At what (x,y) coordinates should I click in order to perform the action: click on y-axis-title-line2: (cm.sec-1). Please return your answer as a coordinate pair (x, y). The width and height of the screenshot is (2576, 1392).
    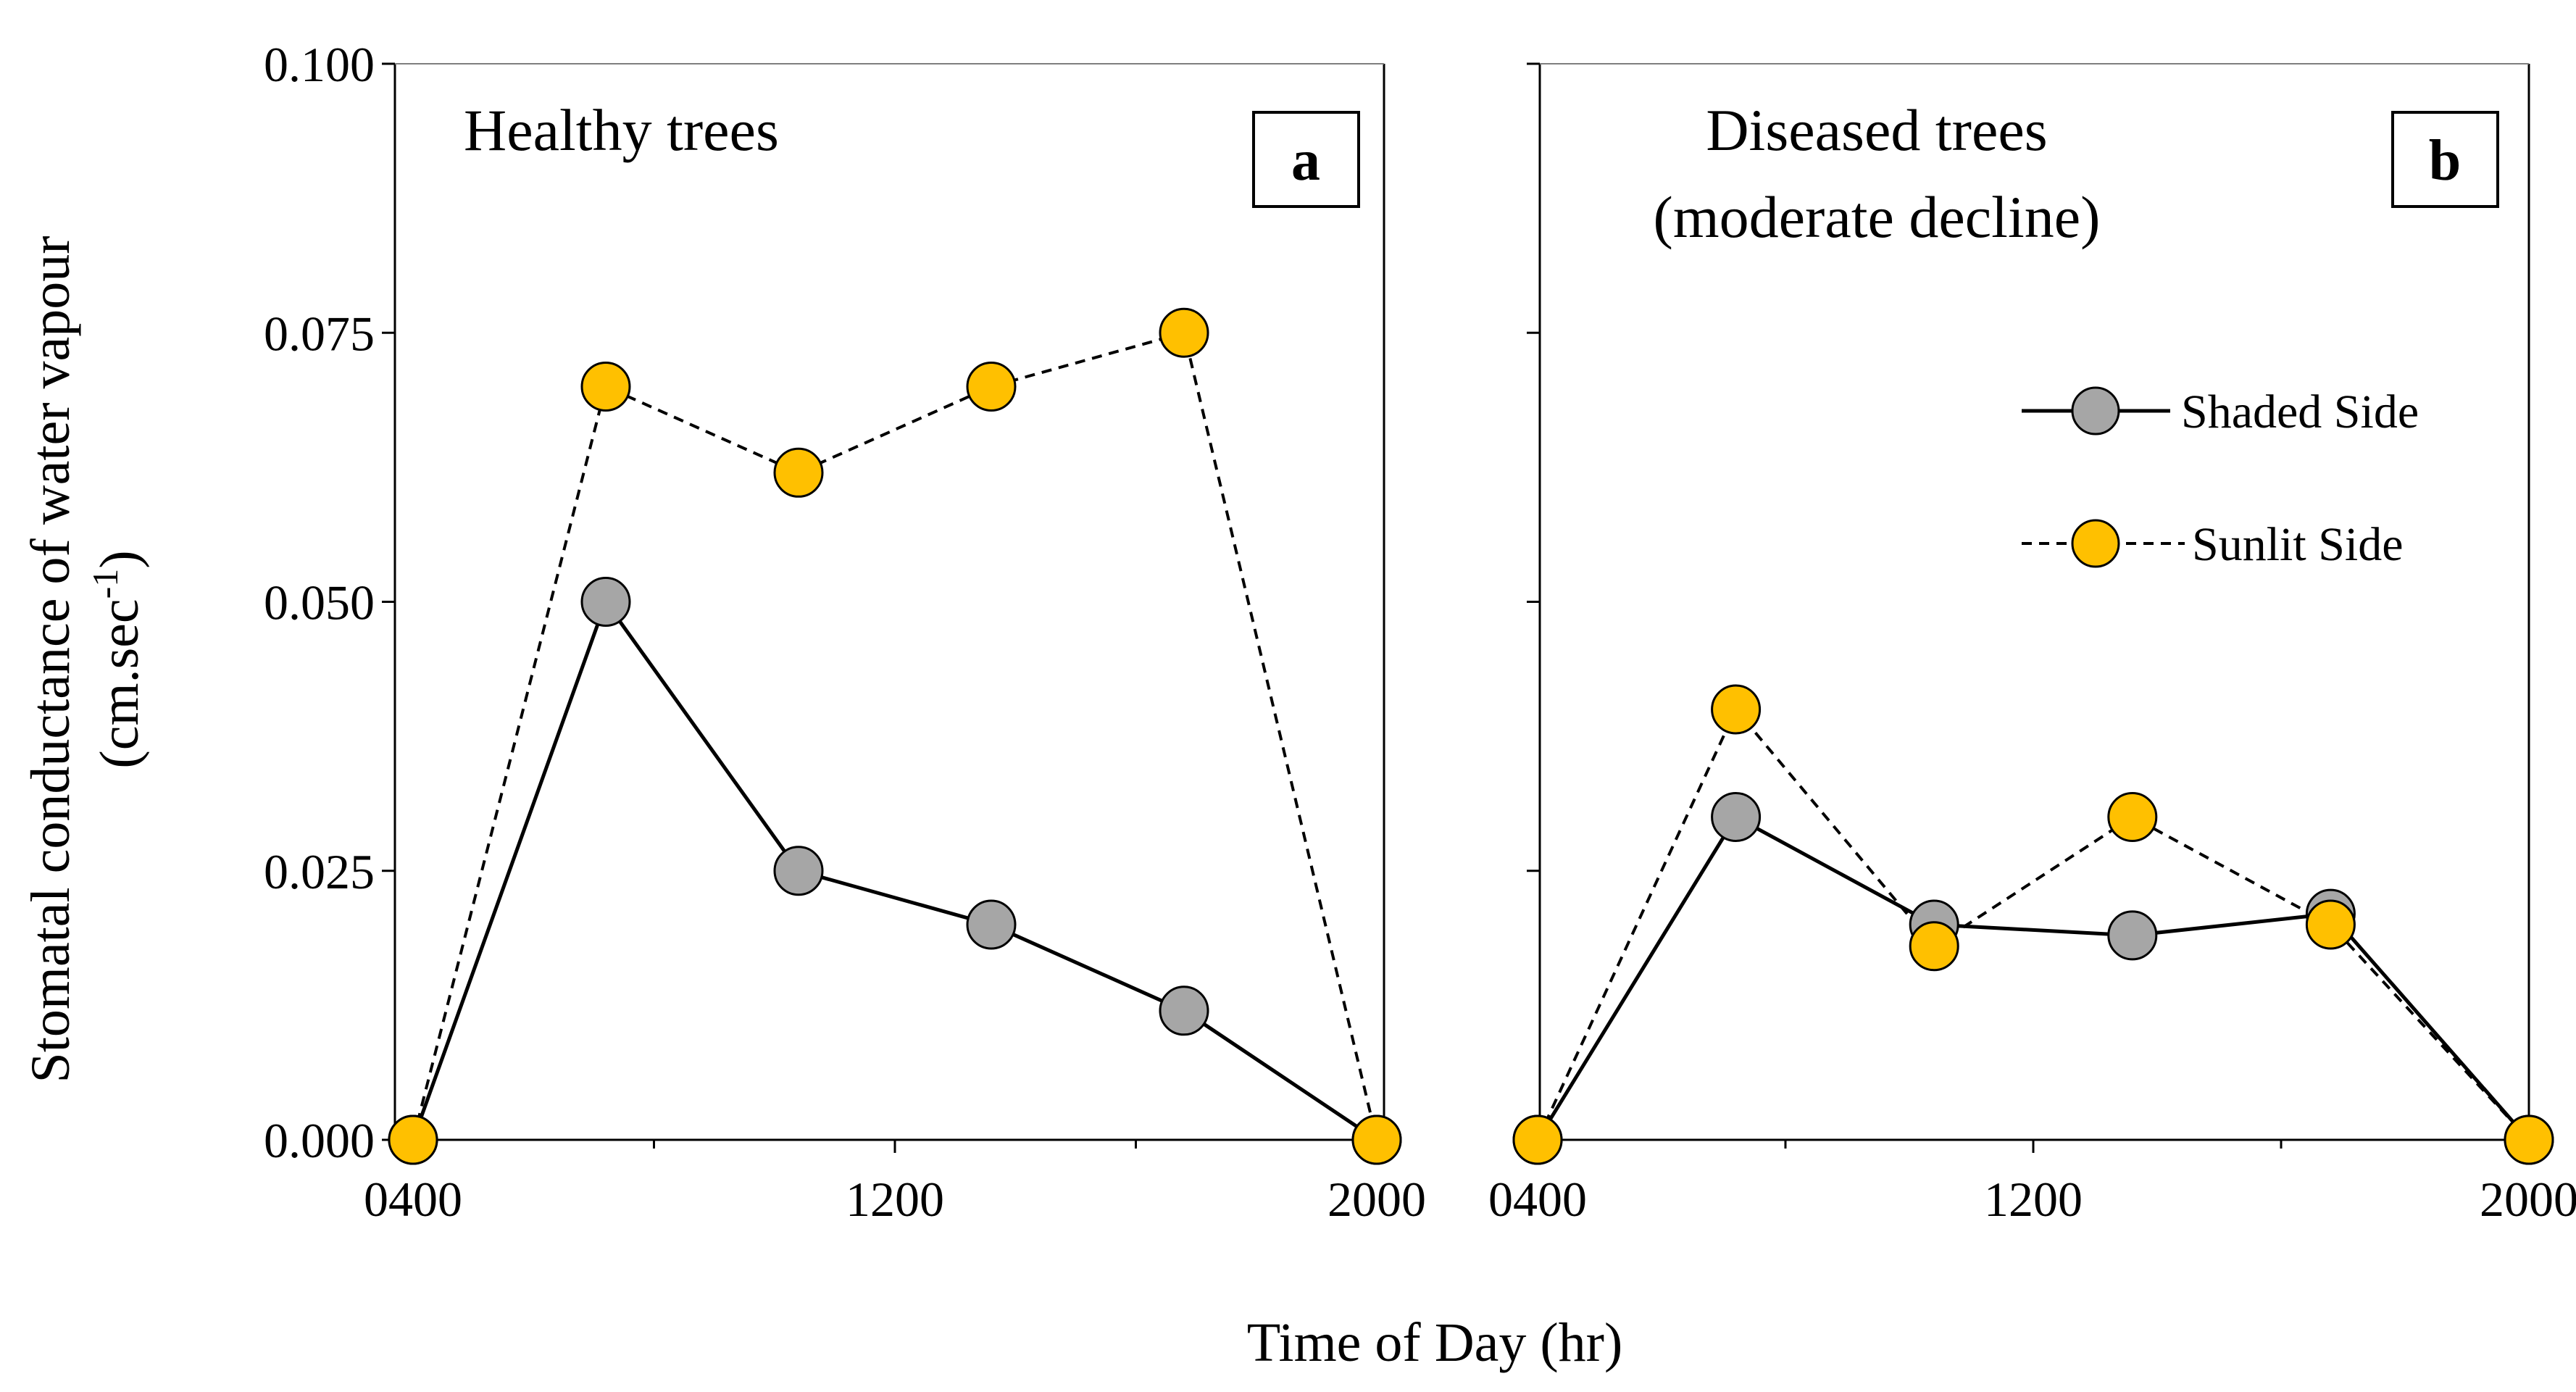
    Looking at the image, I should click on (117, 659).